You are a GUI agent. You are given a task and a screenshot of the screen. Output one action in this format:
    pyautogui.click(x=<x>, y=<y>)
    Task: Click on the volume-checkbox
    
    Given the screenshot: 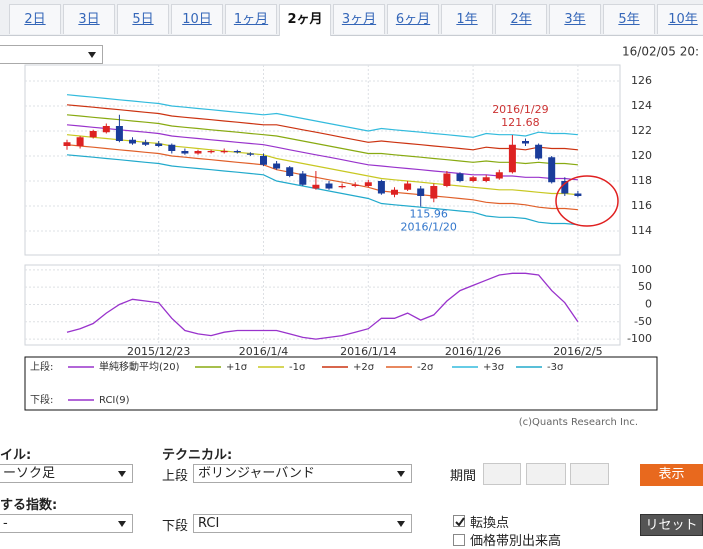 What is the action you would take?
    pyautogui.click(x=459, y=540)
    